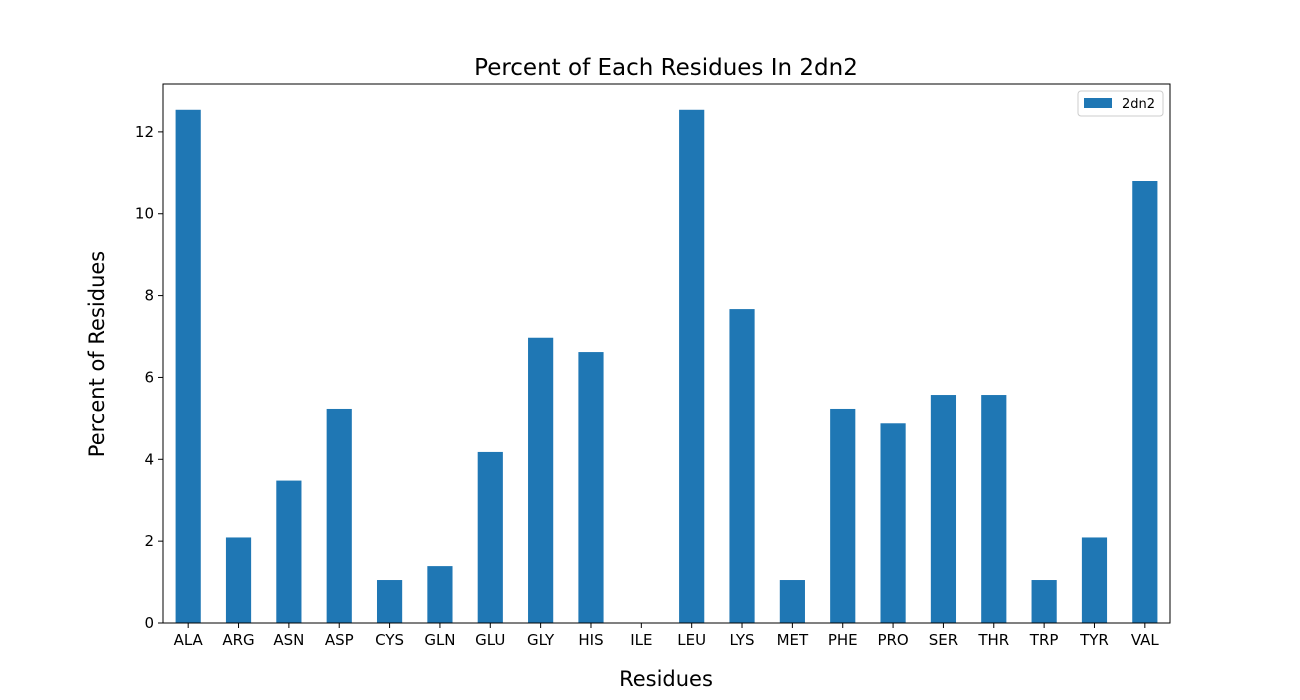  Describe the element at coordinates (1044, 601) in the screenshot. I see `bar-trp` at that location.